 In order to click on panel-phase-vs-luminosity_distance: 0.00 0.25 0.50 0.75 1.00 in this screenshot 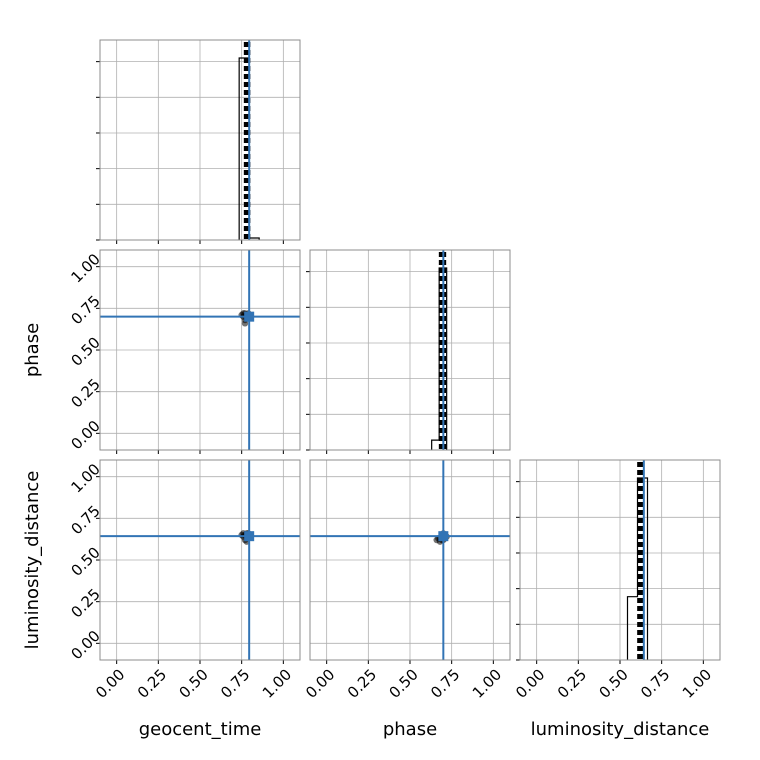, I will do `click(406, 580)`.